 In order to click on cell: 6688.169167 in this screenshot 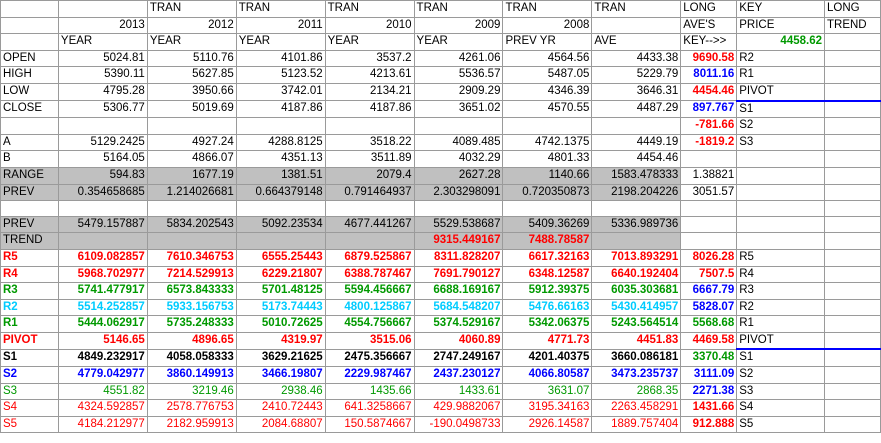, I will do `click(458, 291)`.